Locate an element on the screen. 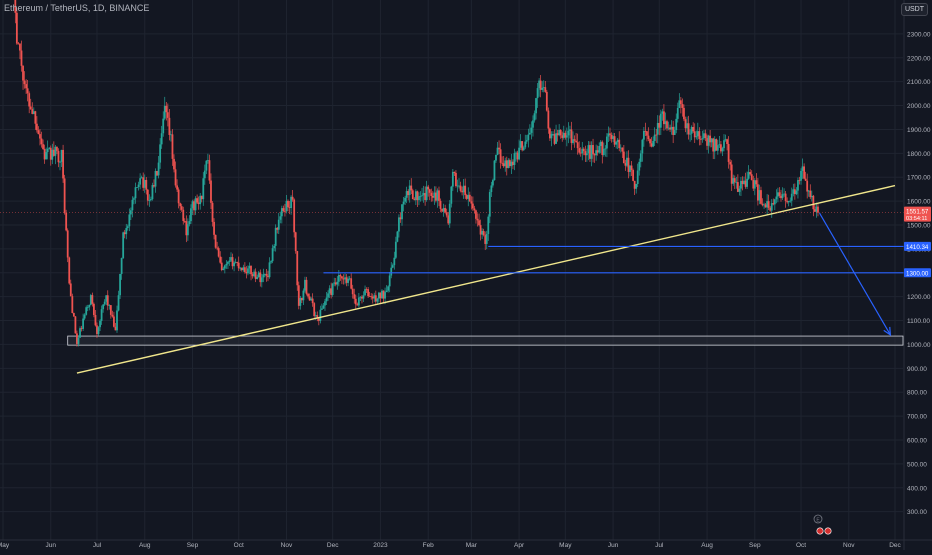  price-axis-label: 1500.00 is located at coordinates (919, 225).